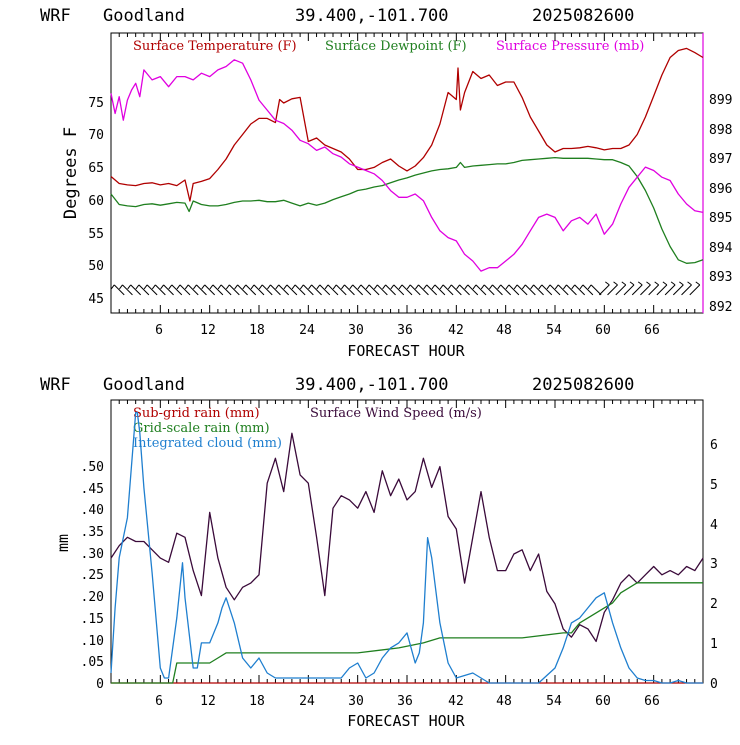 This screenshot has height=745, width=740. Describe the element at coordinates (201, 428) in the screenshot. I see `bottom-legend-gridscale-rain: Grid-scale rain (mm)` at that location.